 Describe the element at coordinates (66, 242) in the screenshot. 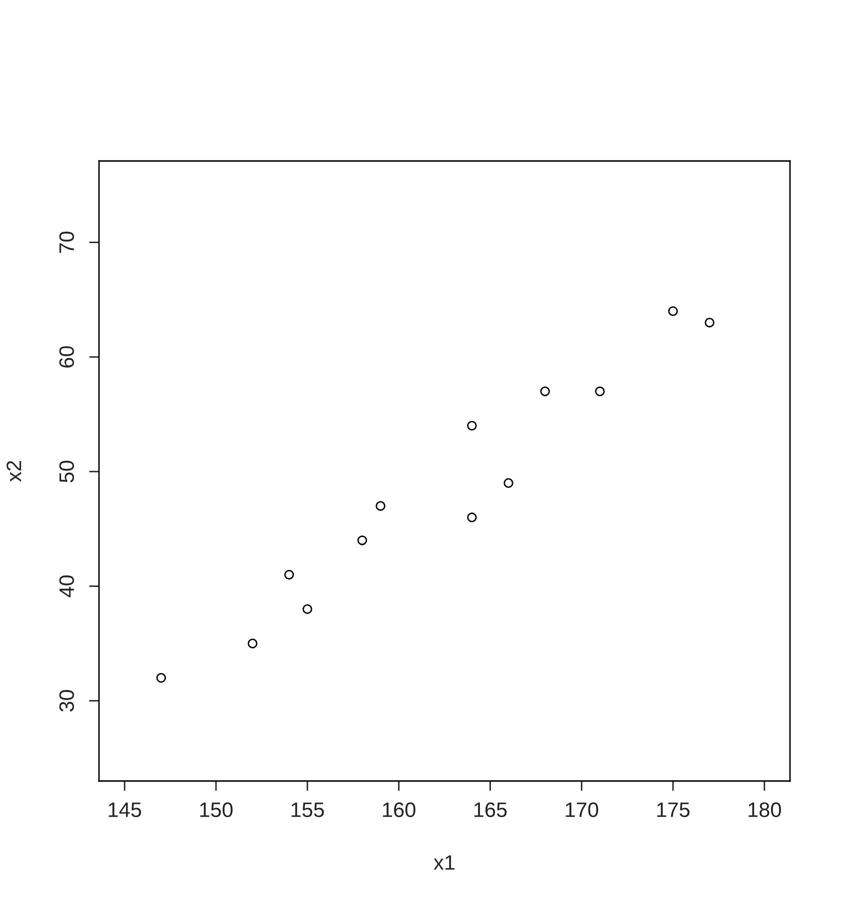

I see `y-tick-label: 70` at that location.